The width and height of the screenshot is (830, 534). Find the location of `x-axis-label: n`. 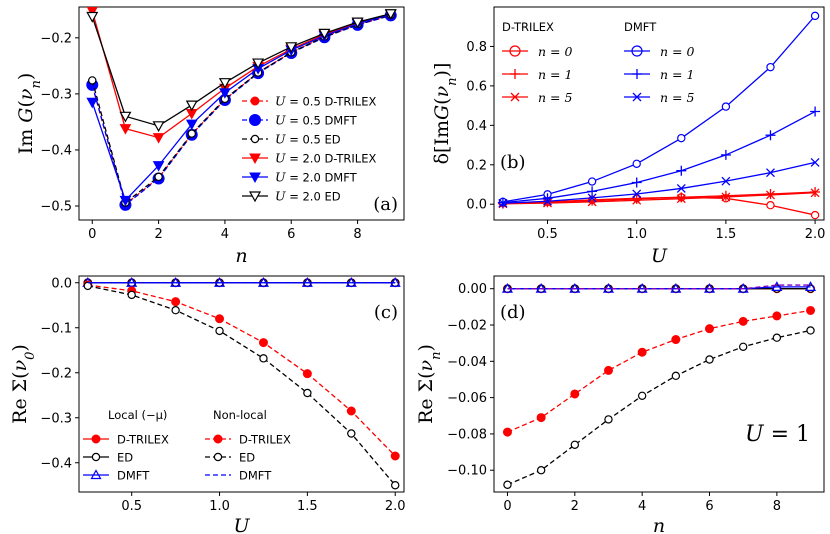

x-axis-label: n is located at coordinates (241, 256).